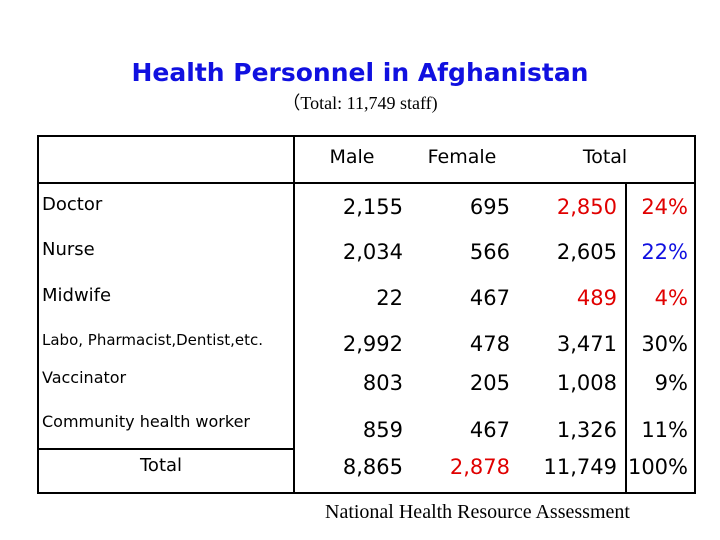 The width and height of the screenshot is (720, 540). Describe the element at coordinates (382, 383) in the screenshot. I see `cell: 803` at that location.